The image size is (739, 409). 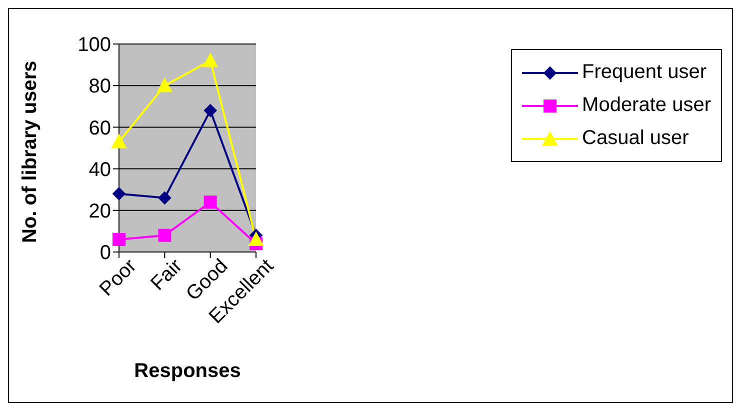 What do you see at coordinates (99, 87) in the screenshot?
I see `y-tick-label: 80` at bounding box center [99, 87].